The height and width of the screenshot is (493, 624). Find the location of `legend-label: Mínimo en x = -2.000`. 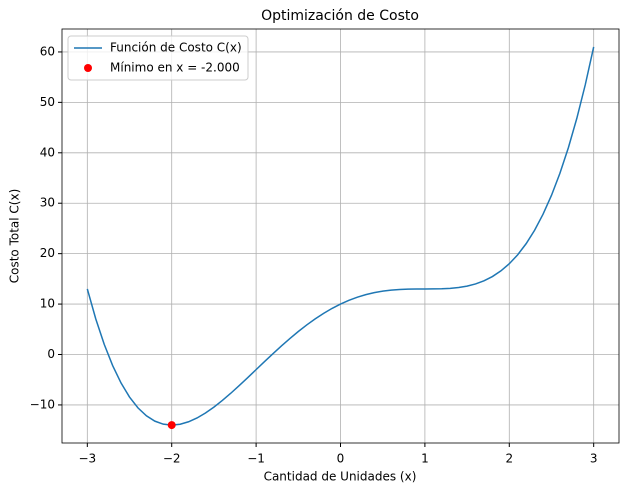

legend-label: Mínimo en x = -2.000 is located at coordinates (175, 68).